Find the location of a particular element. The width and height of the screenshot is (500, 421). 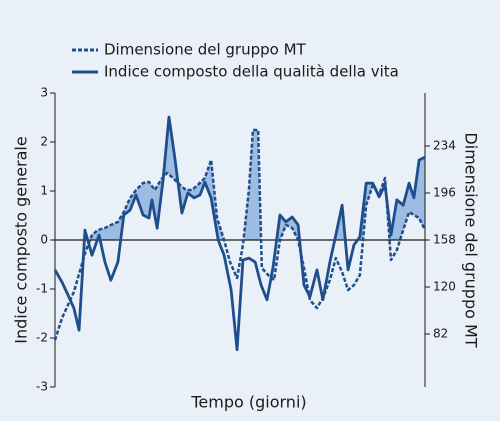

legend-label: Indice composto della qualità della vita is located at coordinates (251, 72).